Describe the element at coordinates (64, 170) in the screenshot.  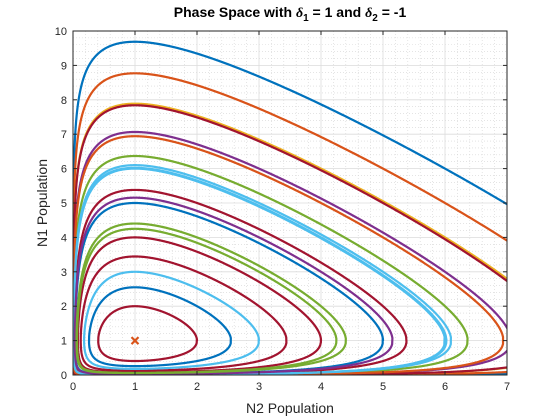
I see `y-tick-label: 6` at that location.